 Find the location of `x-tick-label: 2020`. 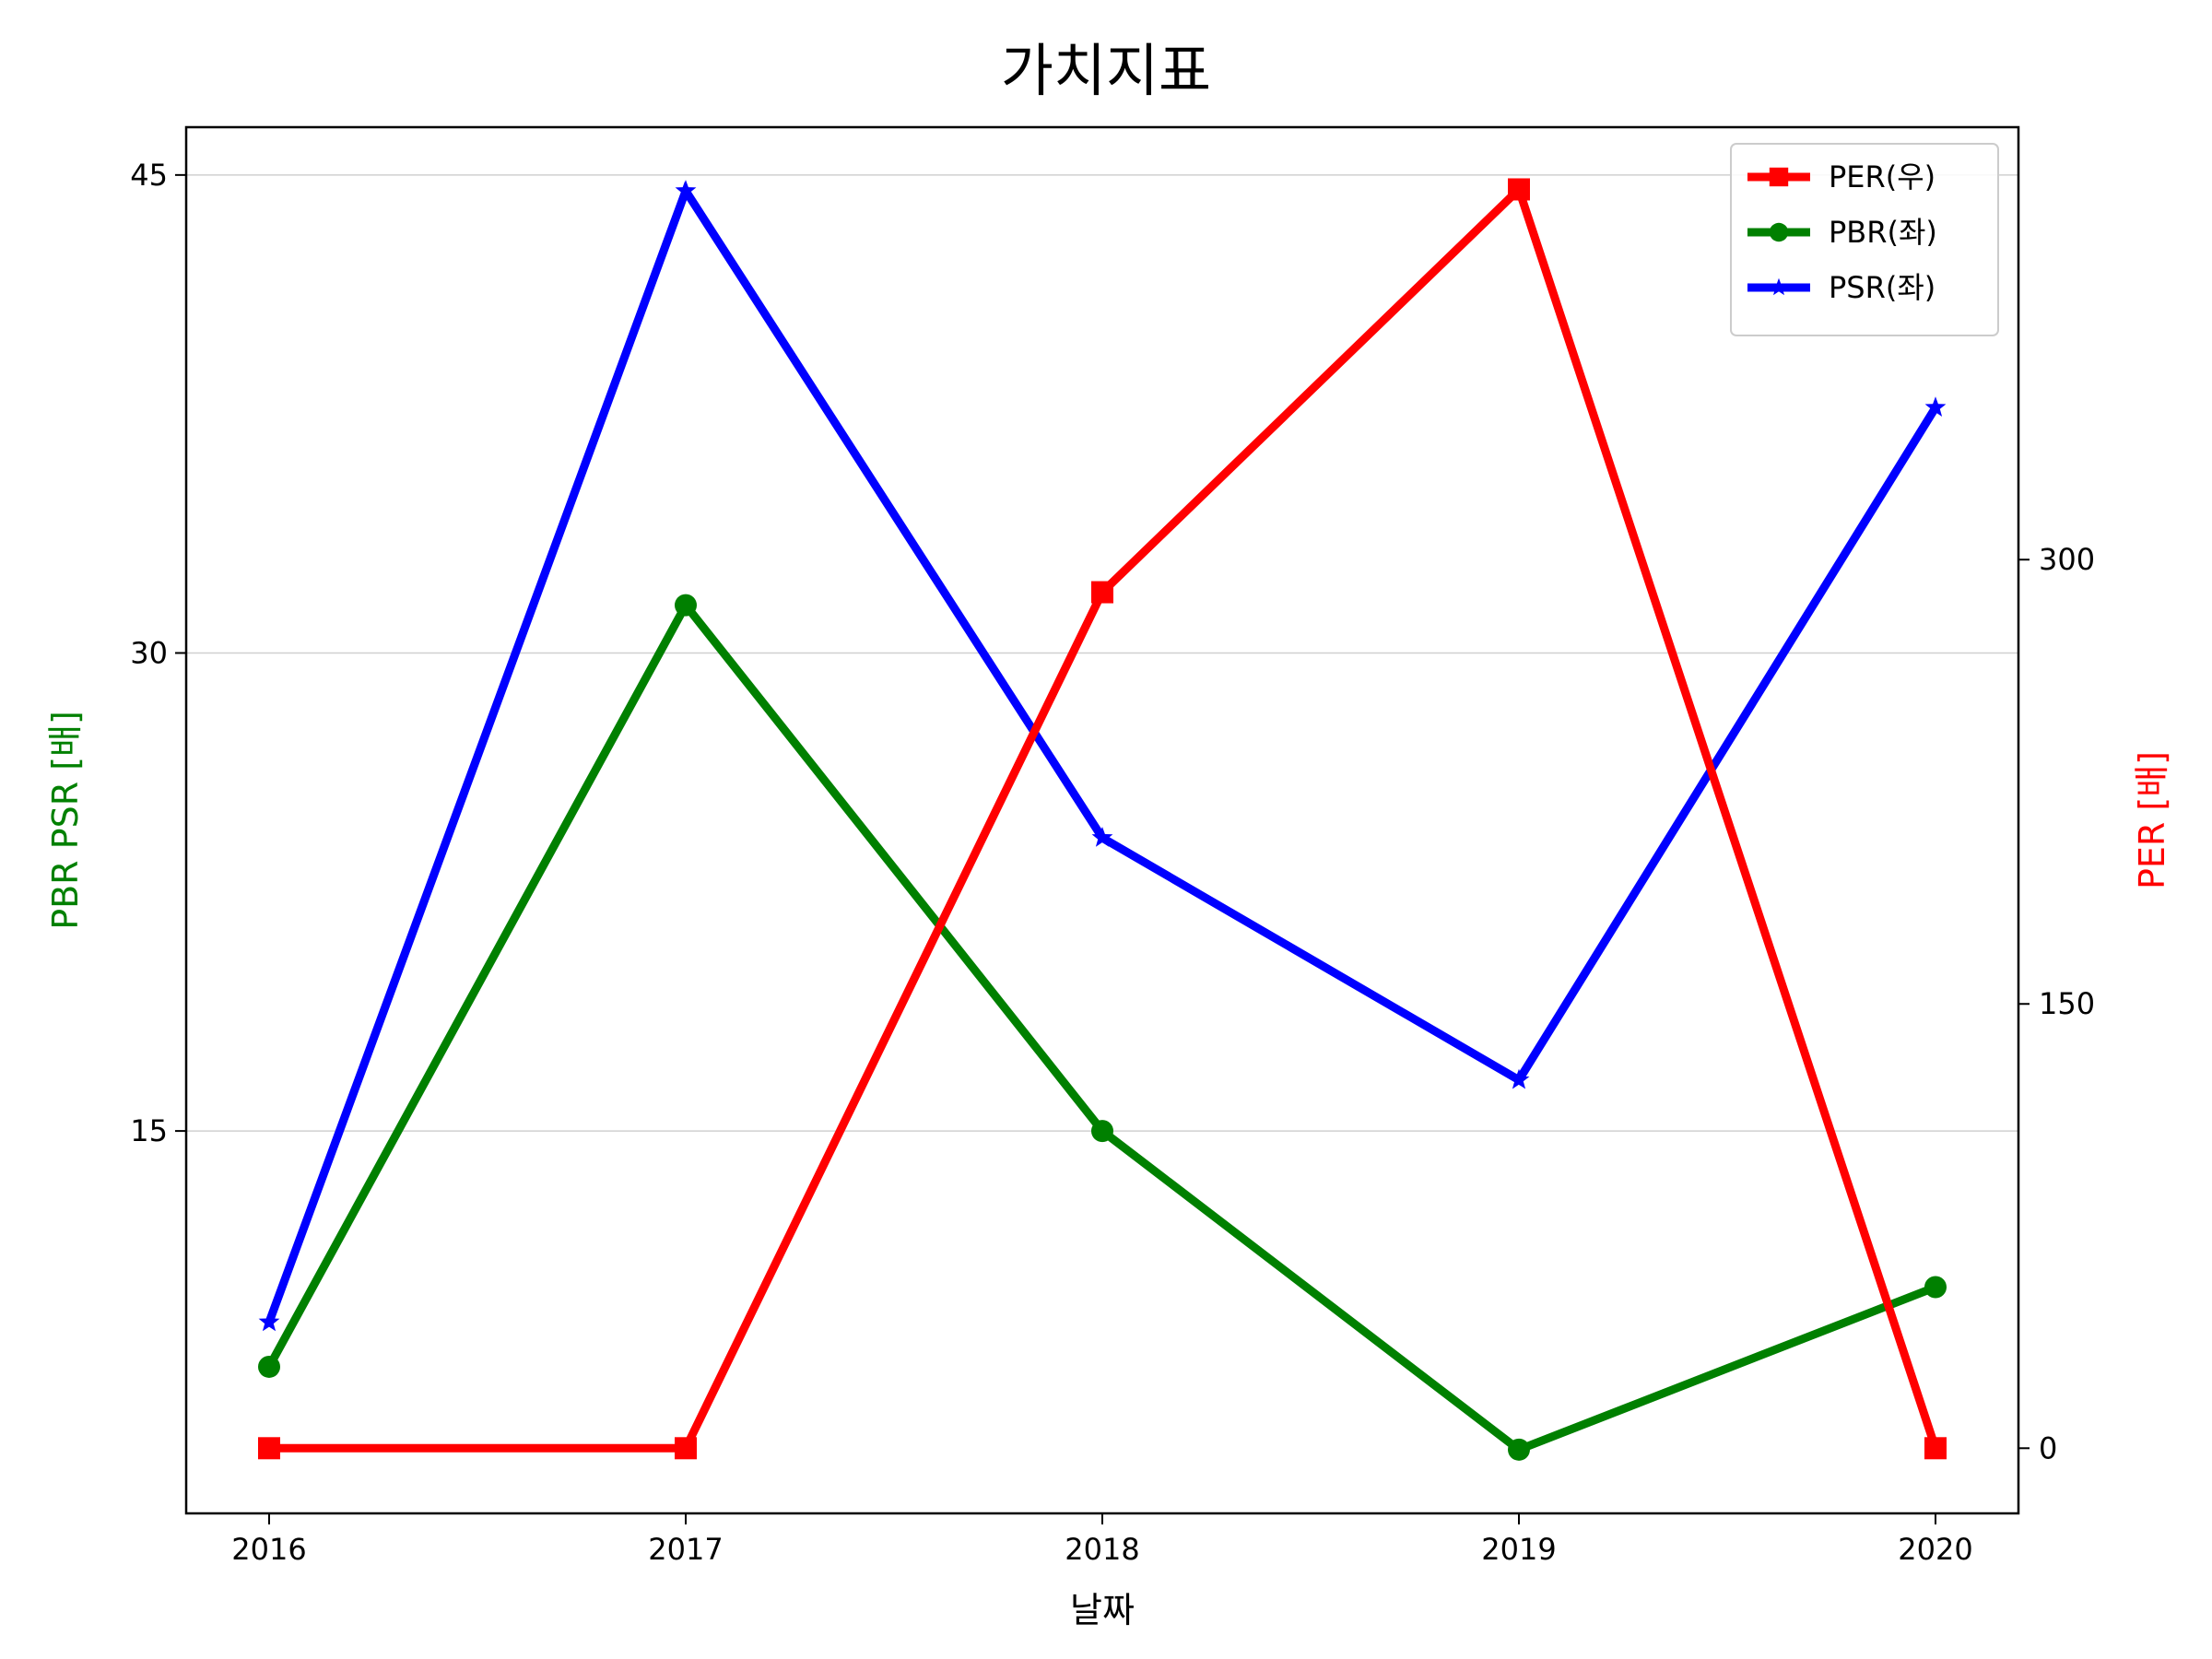

x-tick-label: 2020 is located at coordinates (1935, 1549).